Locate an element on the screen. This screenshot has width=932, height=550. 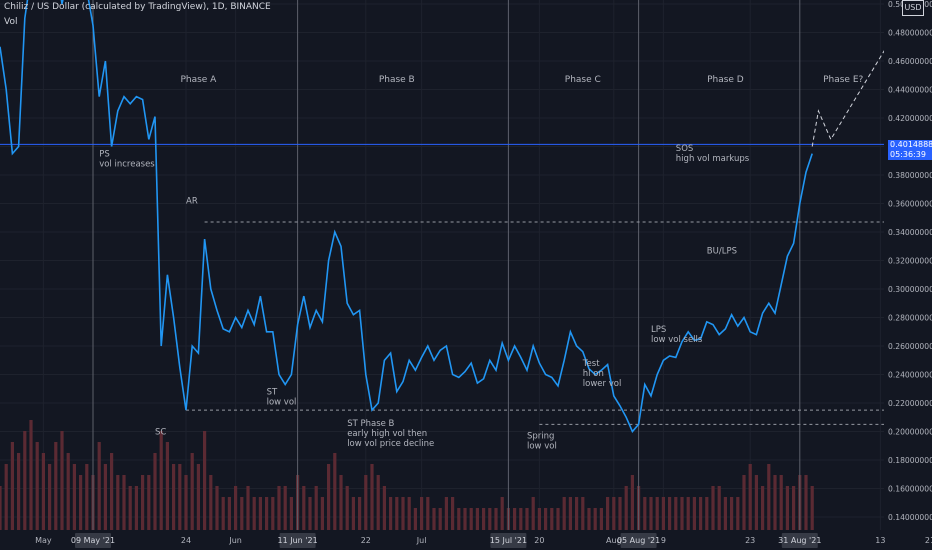
annotation-text: Test is located at coordinates (591, 364).